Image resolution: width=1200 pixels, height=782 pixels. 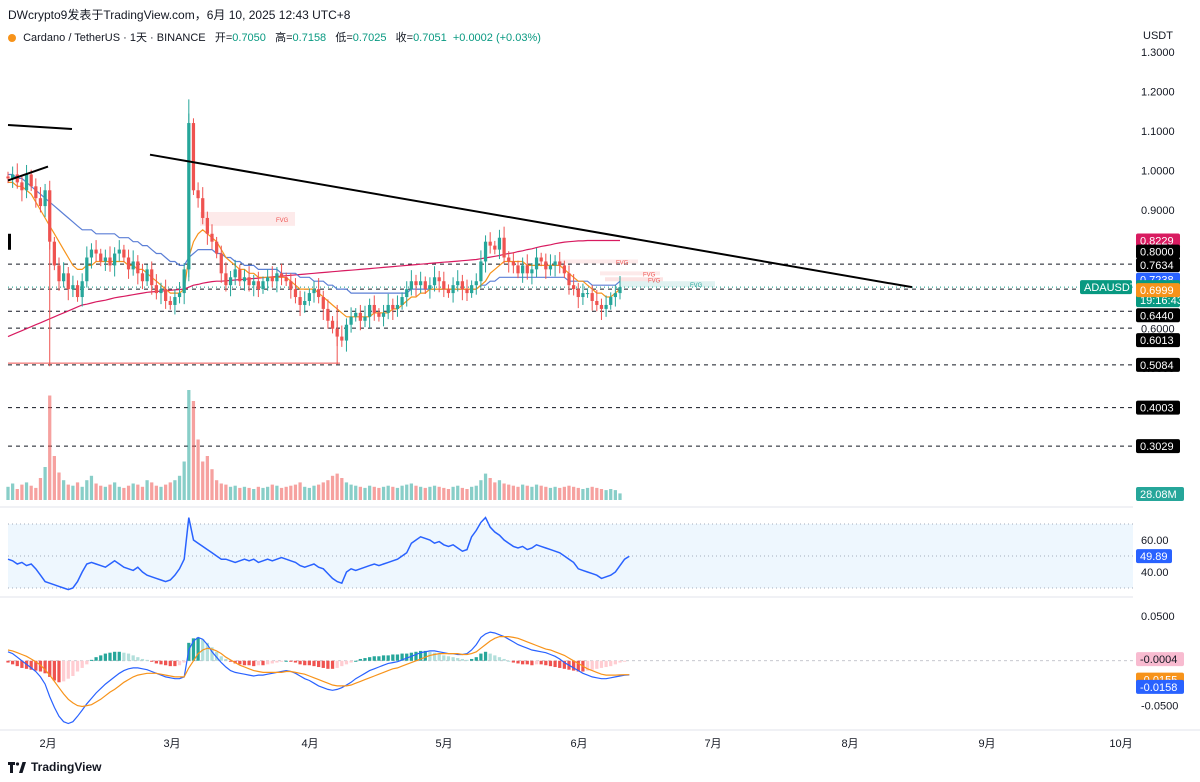 What do you see at coordinates (430, 38) in the screenshot?
I see `close-value: 0.7051` at bounding box center [430, 38].